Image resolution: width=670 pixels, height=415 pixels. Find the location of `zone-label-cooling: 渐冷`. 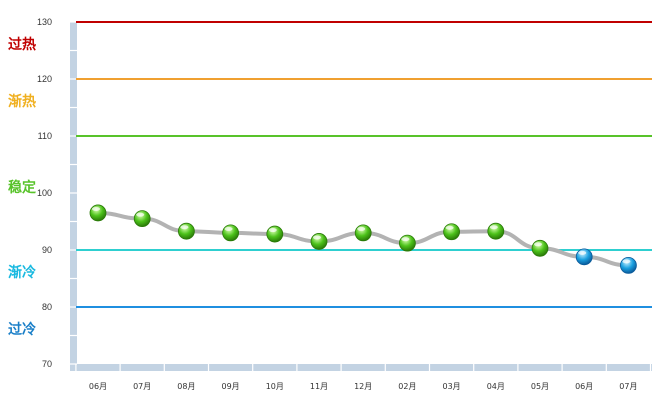

zone-label-cooling: 渐冷 is located at coordinates (22, 273).